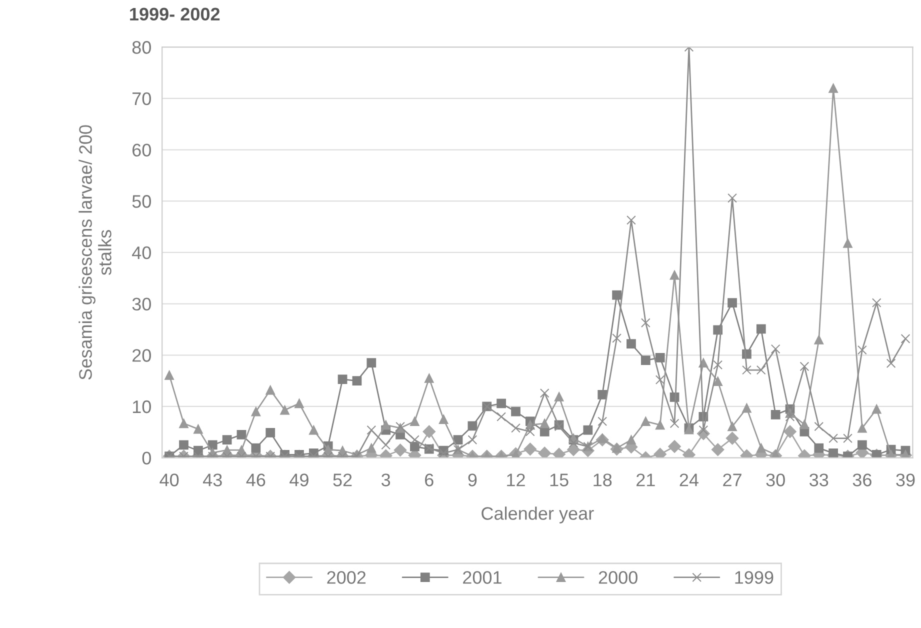 The width and height of the screenshot is (921, 628). I want to click on y-tick-label: 40, so click(141, 253).